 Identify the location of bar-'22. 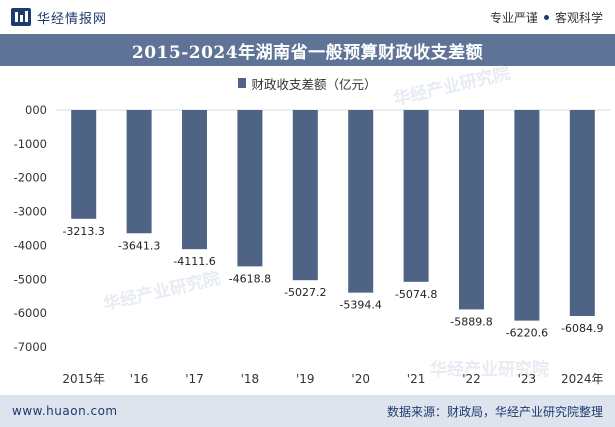
(471, 210).